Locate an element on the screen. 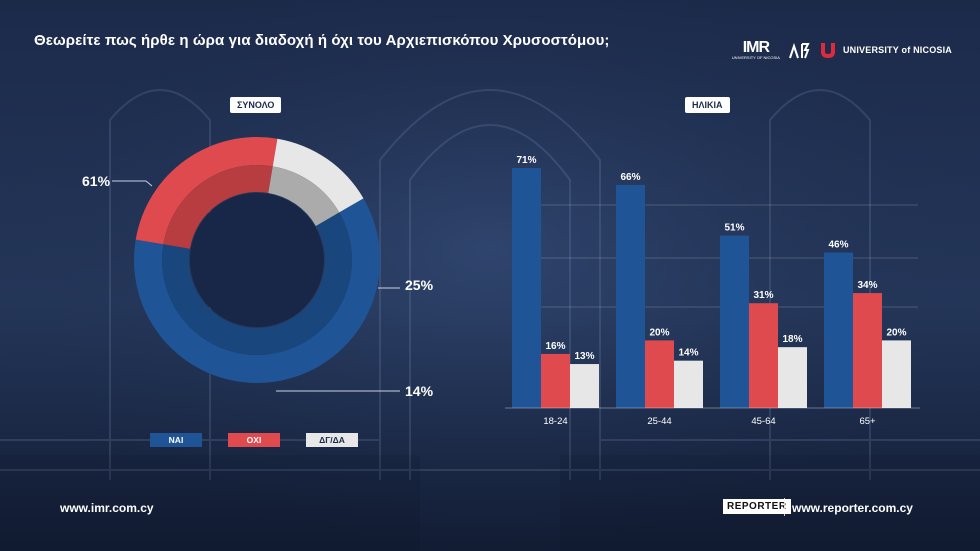  legend-dk-swatch: ΔΓ/ΔΑ is located at coordinates (332, 440).